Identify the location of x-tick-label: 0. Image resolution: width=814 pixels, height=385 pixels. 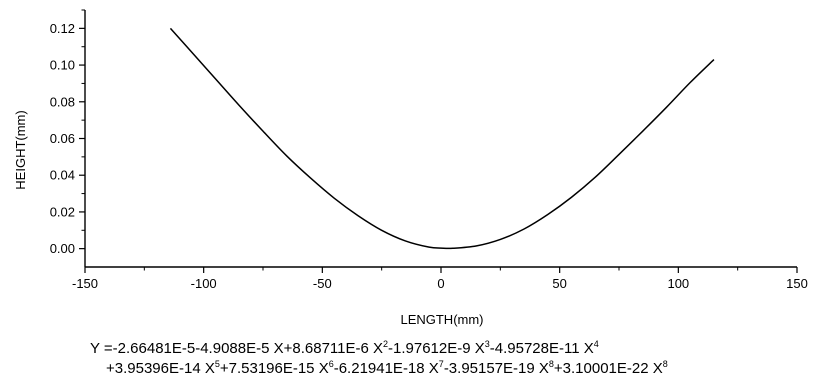
(440, 283).